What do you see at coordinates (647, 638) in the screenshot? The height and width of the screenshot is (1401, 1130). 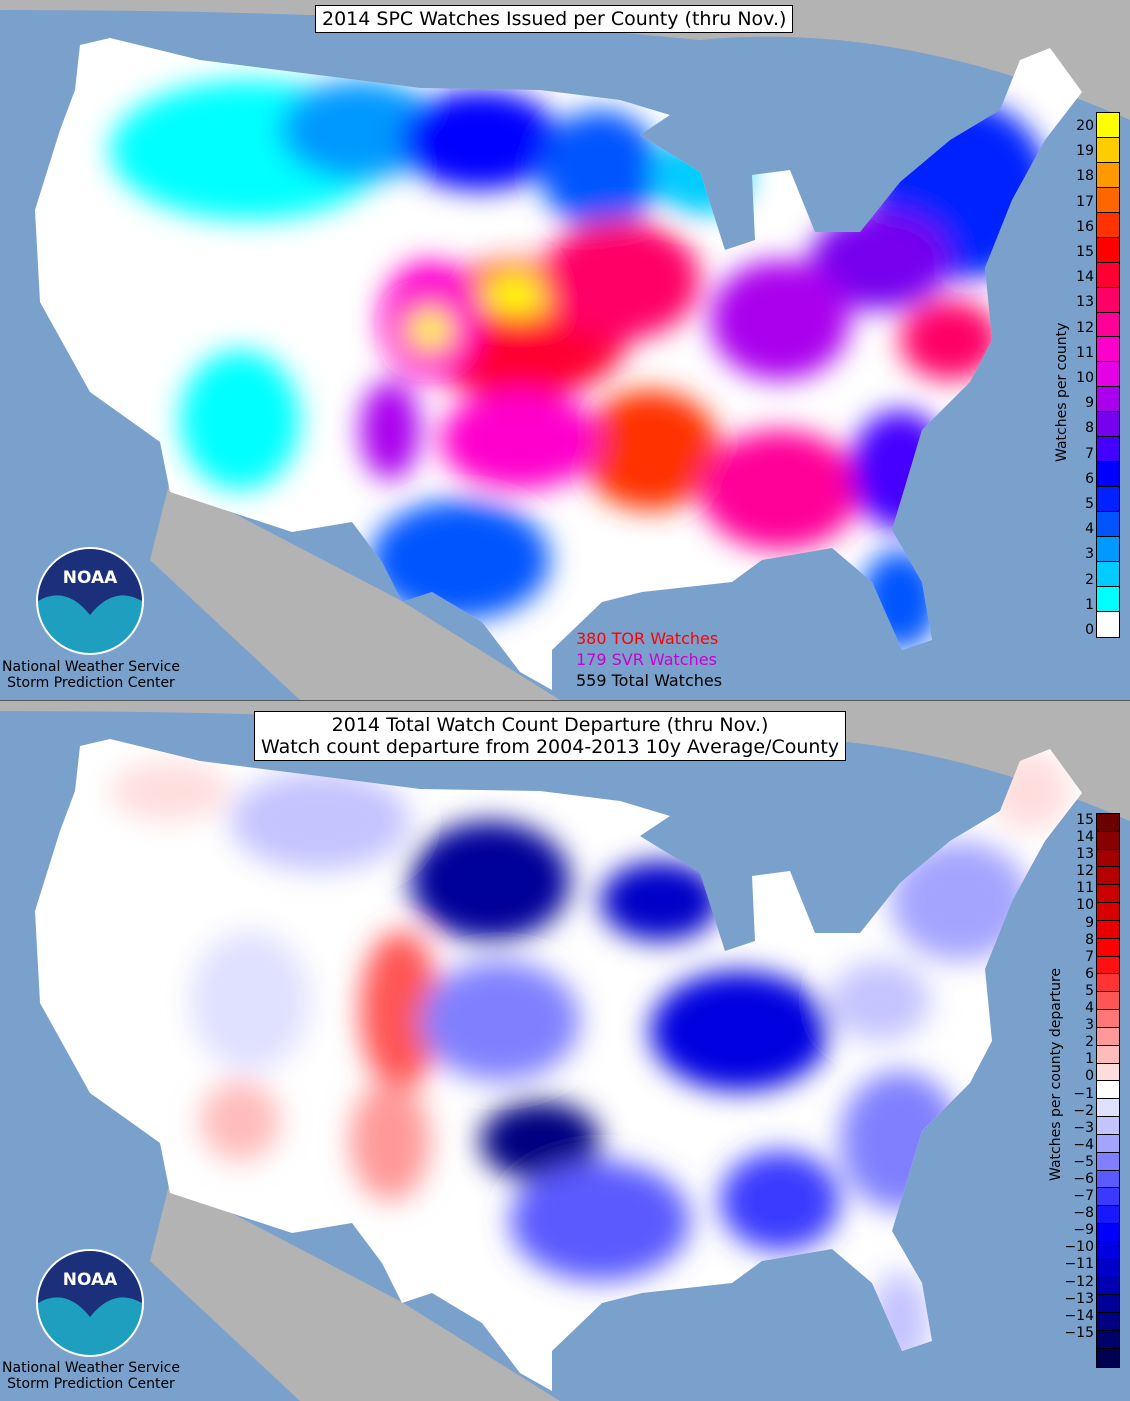 I see `tor-watches: 380 TOR Watches` at bounding box center [647, 638].